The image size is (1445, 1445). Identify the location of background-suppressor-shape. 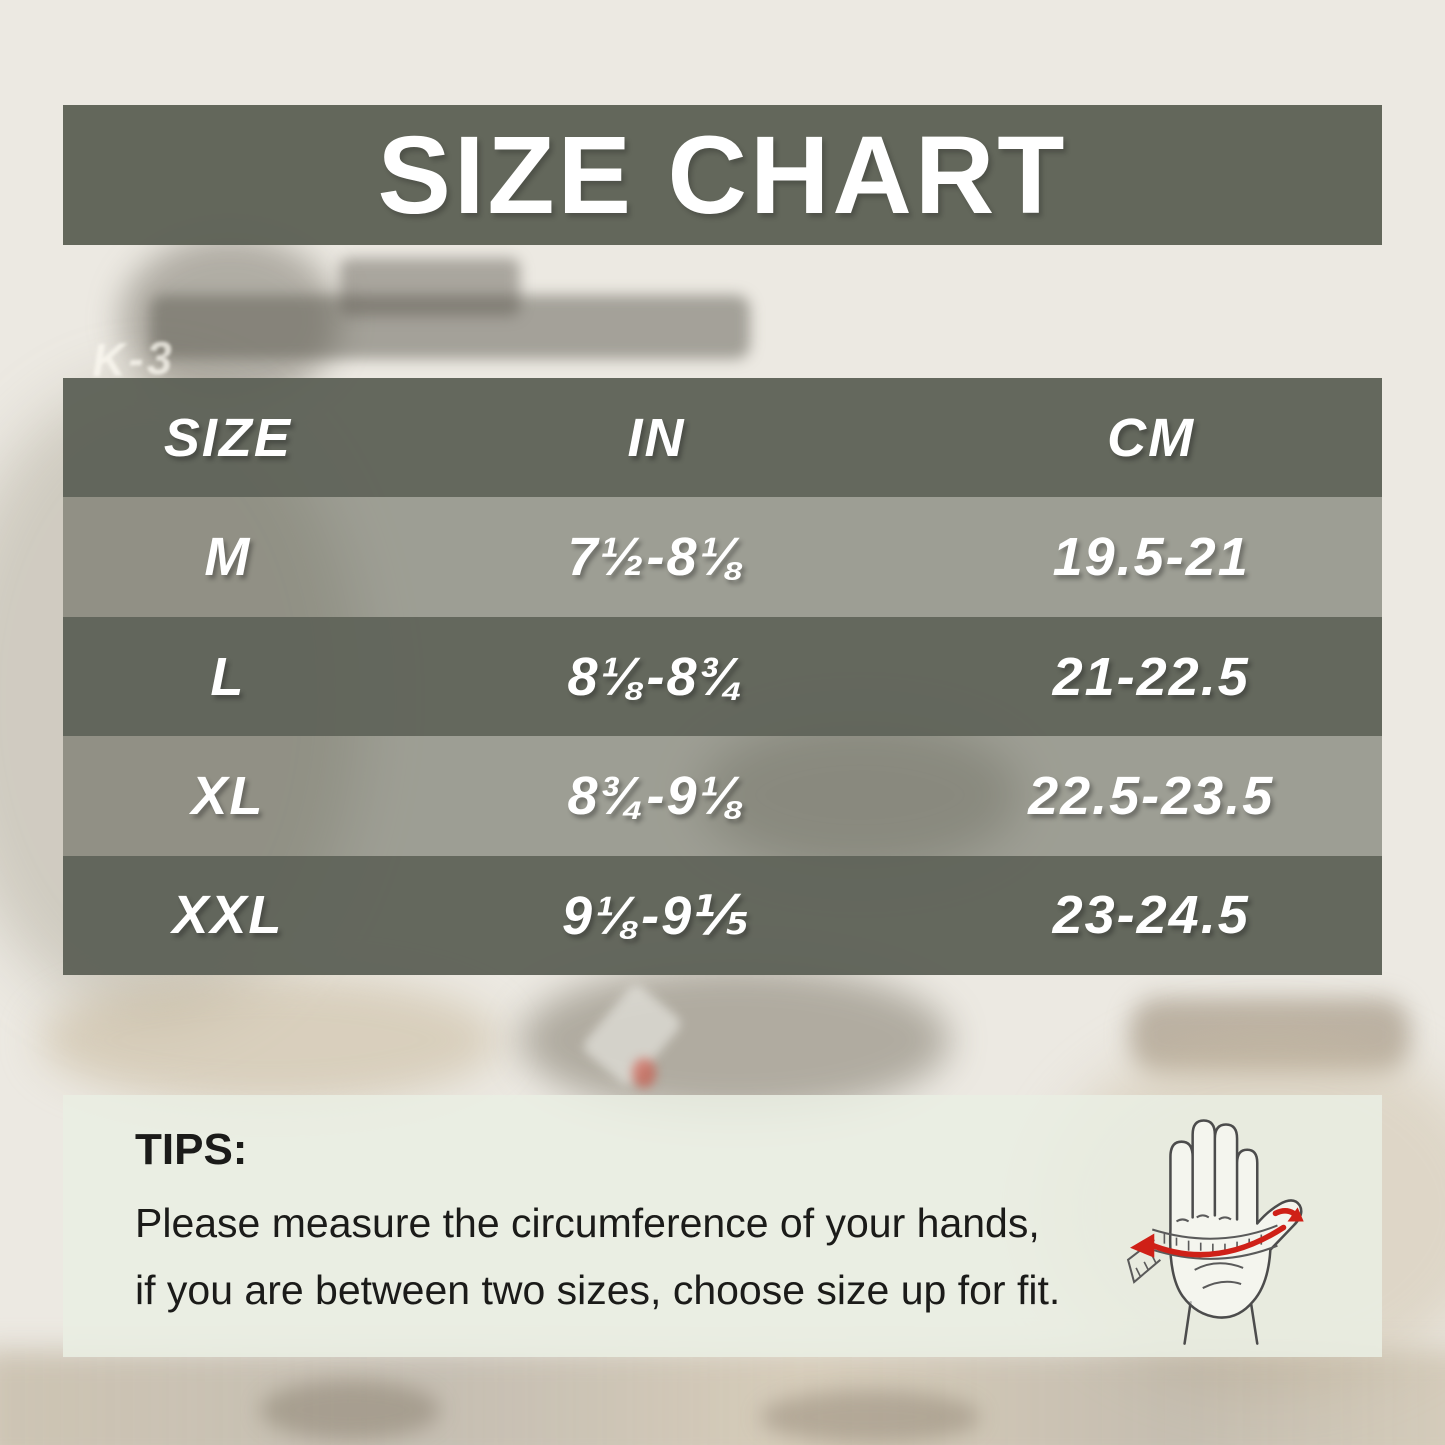
(1270, 1035).